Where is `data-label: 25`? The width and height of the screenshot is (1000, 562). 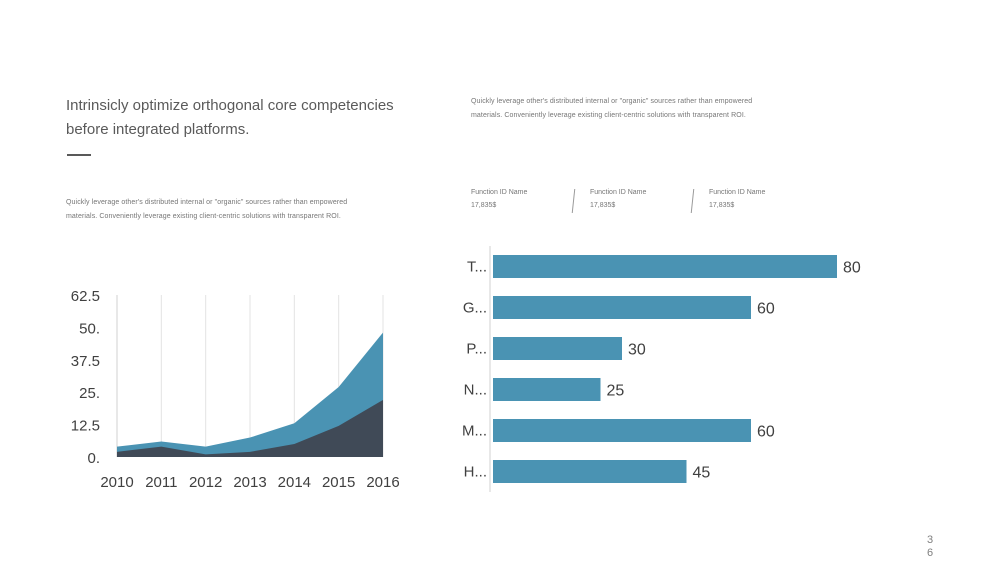
data-label: 25 is located at coordinates (616, 391).